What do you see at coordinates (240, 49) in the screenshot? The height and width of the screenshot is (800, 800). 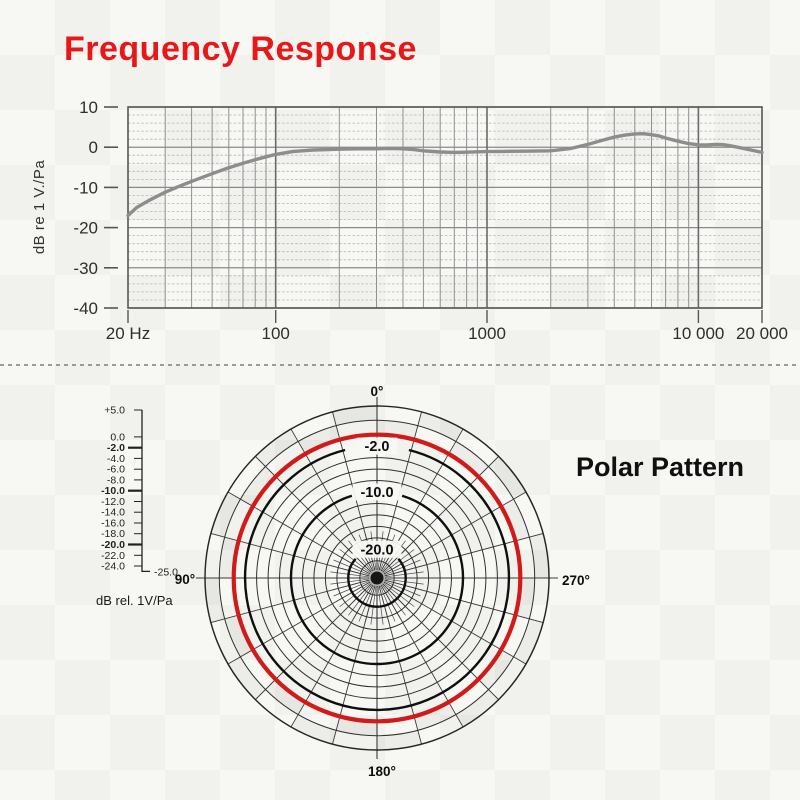 I see `frequency-response-title: Frequency Response` at bounding box center [240, 49].